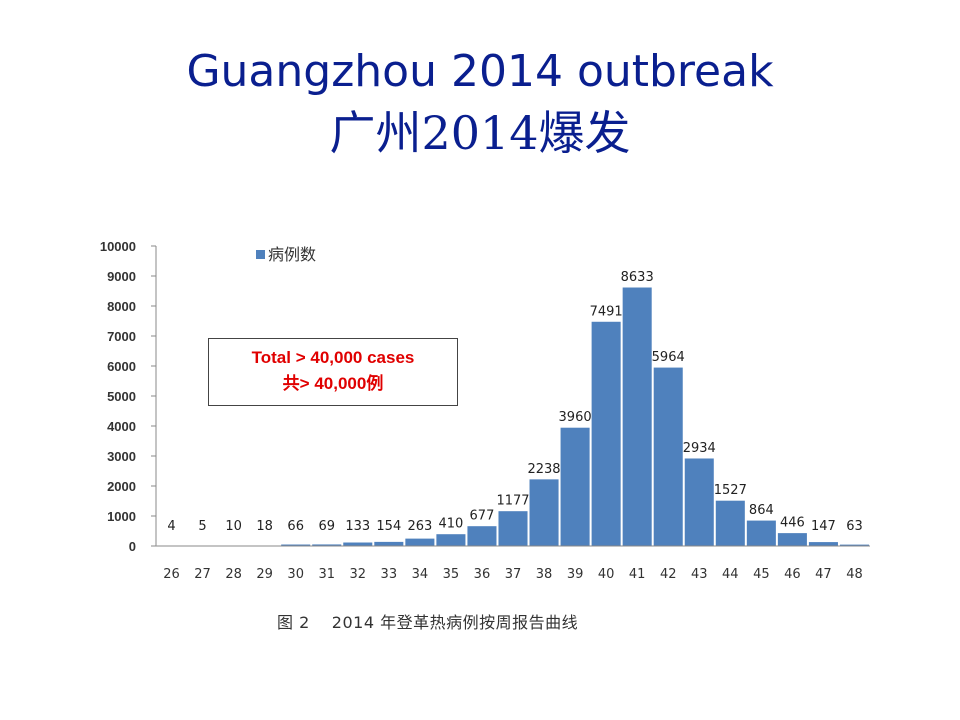 The image size is (960, 720). I want to click on x-tick-label: 35, so click(451, 574).